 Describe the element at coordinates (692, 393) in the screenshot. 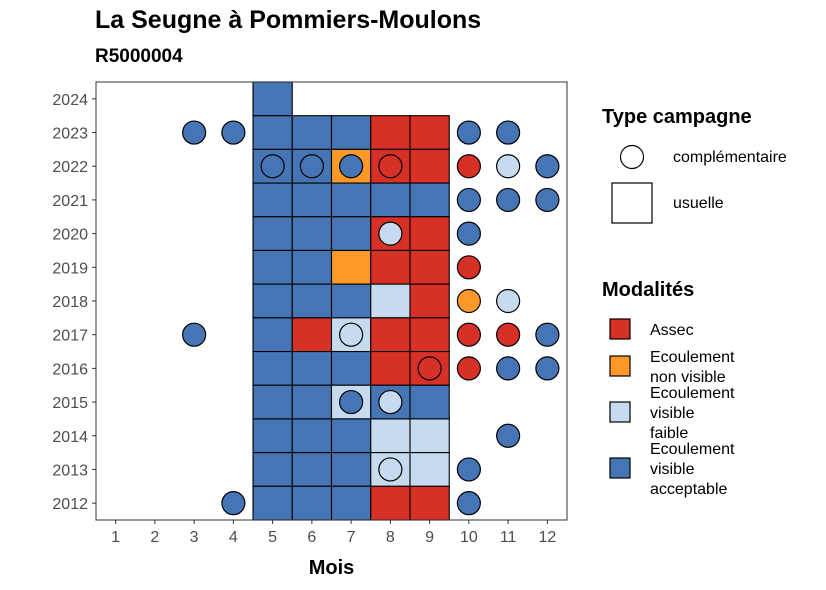

I see `legend-label-ecoulement-visible-faible-line-1: Ecoulement` at that location.